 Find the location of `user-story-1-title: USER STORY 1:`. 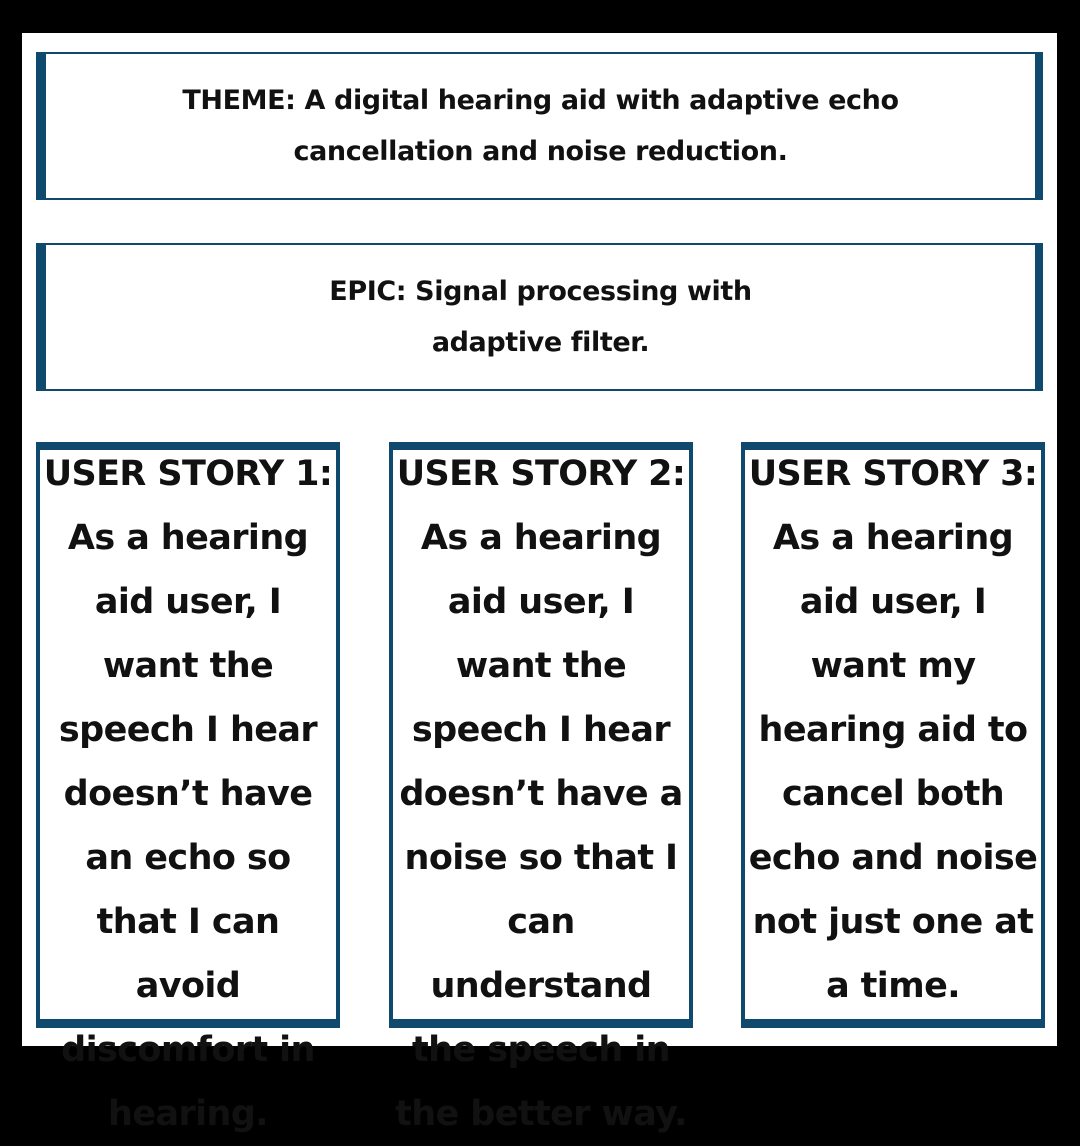

user-story-1-title: USER STORY 1: is located at coordinates (188, 474).